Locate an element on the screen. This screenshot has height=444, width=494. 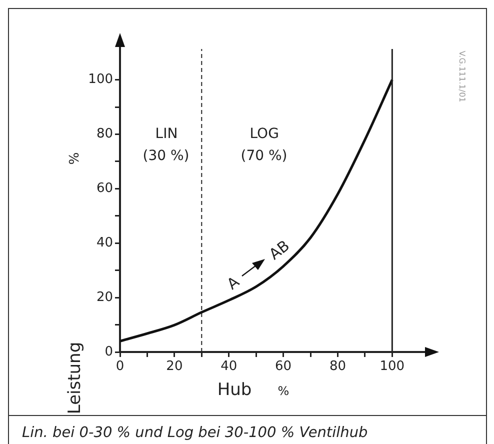
annotation: AB is located at coordinates (278, 250).